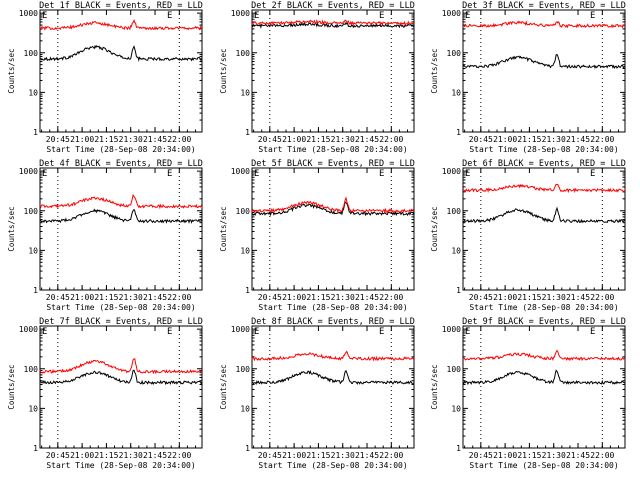 The height and width of the screenshot is (480, 640). What do you see at coordinates (333, 322) in the screenshot?
I see `panel-title: Det 8f BLACK = Events, RED = LLD` at bounding box center [333, 322].